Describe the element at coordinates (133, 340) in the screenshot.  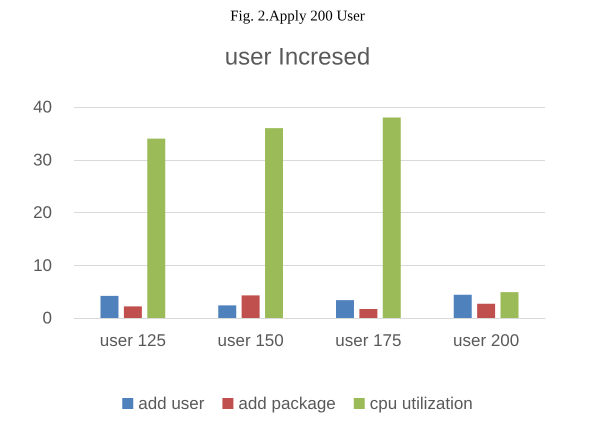
I see `x-tick-label: user 125` at that location.